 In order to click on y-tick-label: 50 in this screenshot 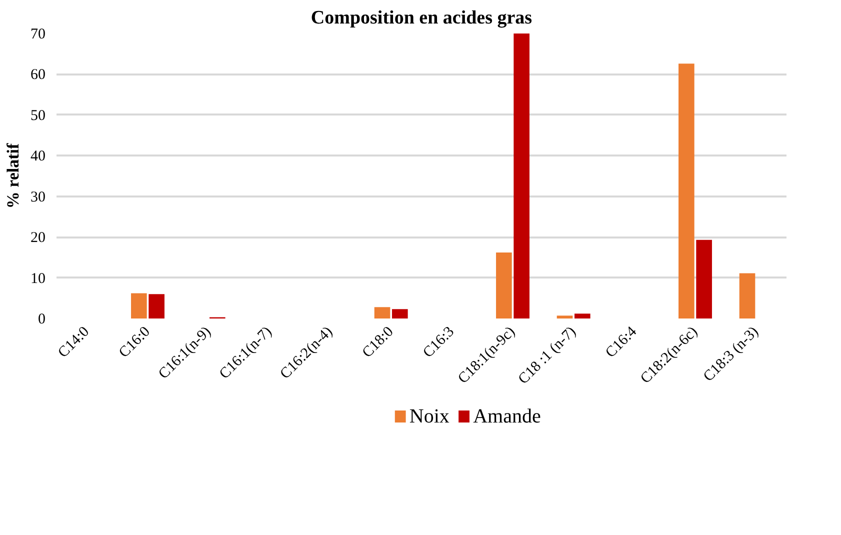, I will do `click(38, 116)`.